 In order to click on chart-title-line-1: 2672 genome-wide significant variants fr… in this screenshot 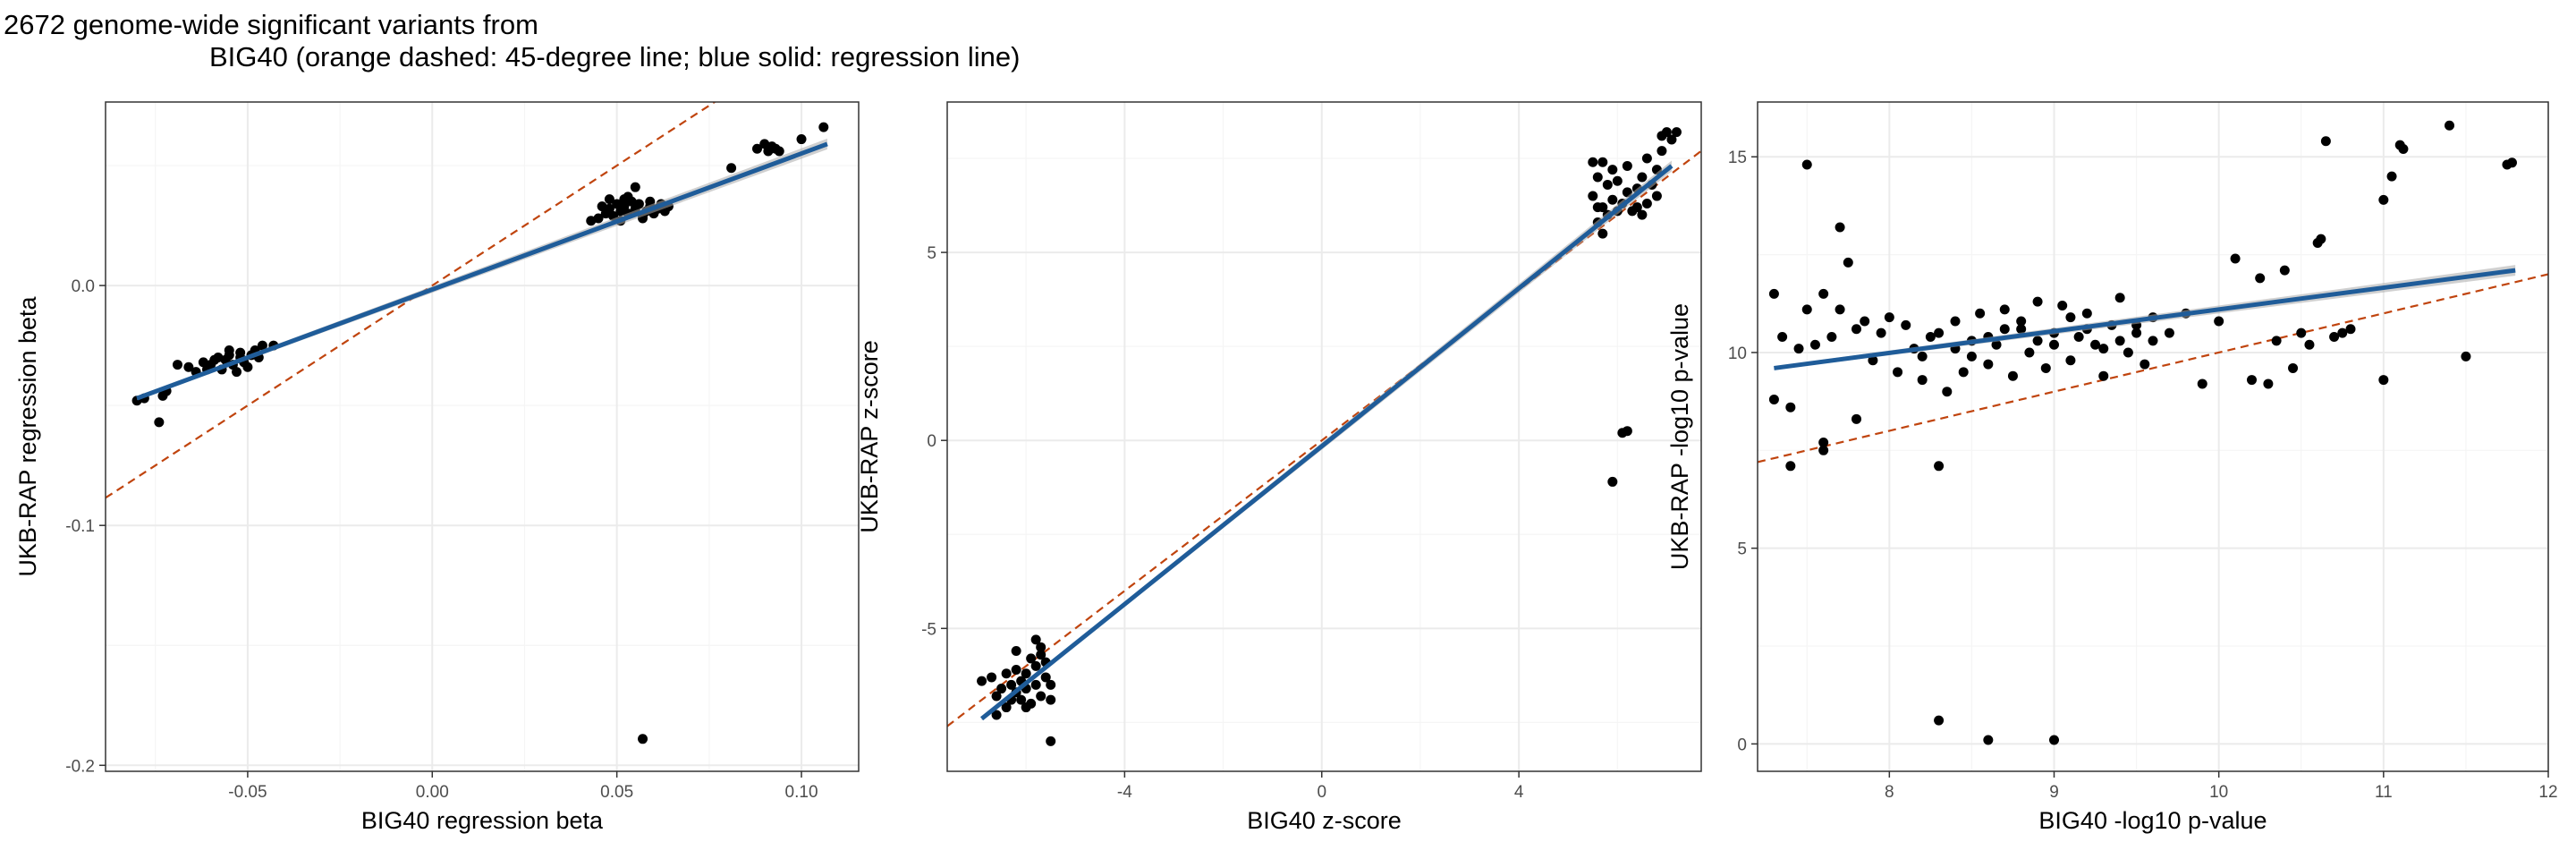, I will do `click(271, 24)`.